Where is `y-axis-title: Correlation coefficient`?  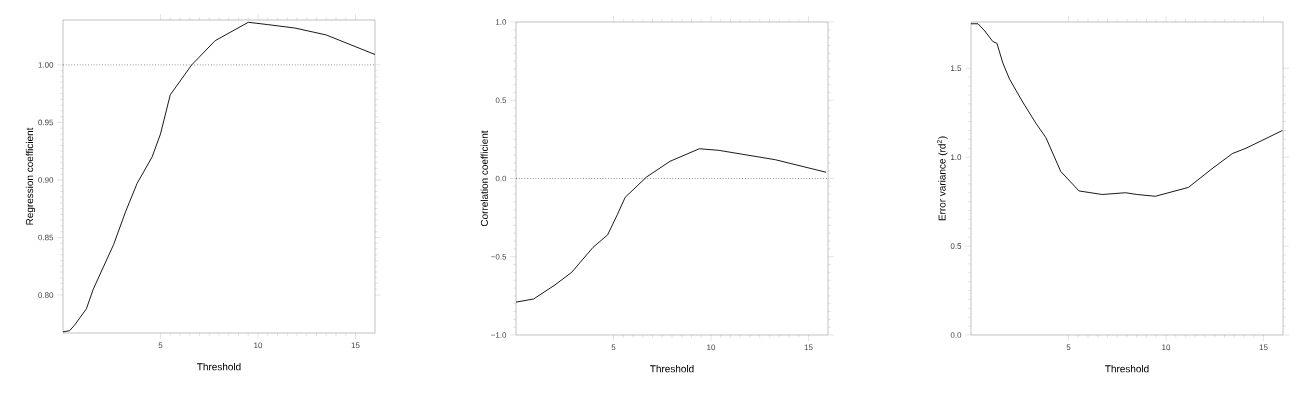 y-axis-title: Correlation coefficient is located at coordinates (484, 178).